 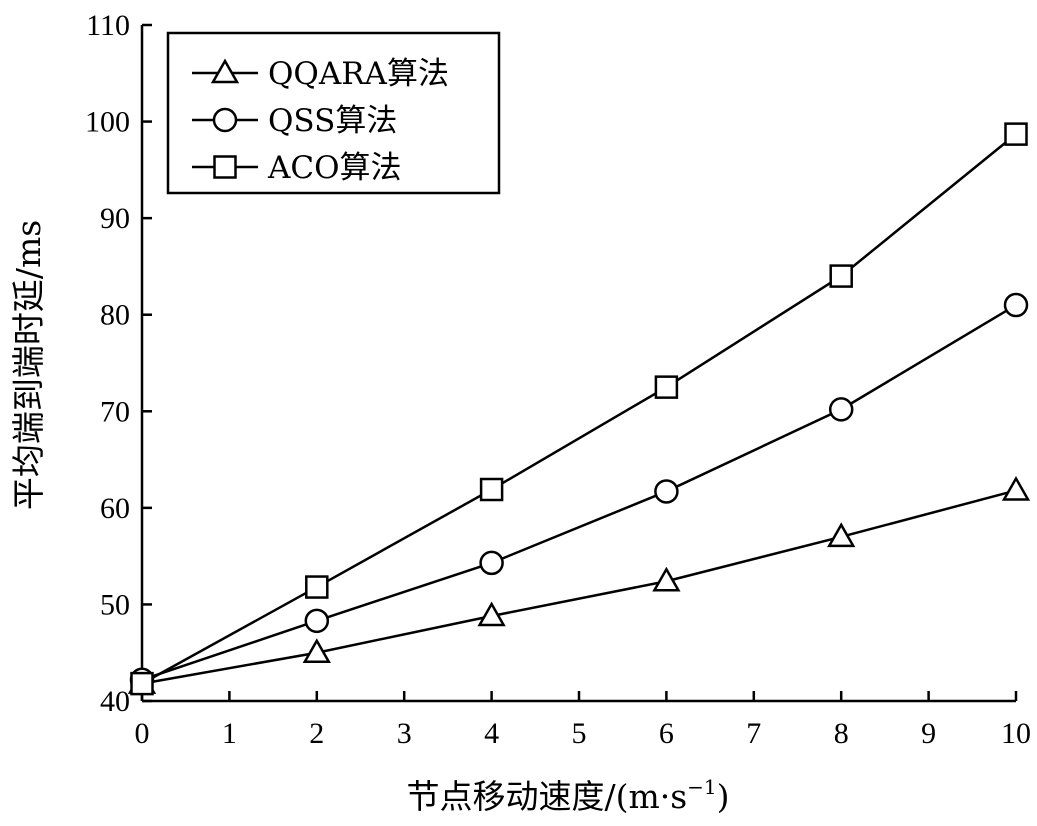 What do you see at coordinates (115, 508) in the screenshot?
I see `y-tick-label: 60` at bounding box center [115, 508].